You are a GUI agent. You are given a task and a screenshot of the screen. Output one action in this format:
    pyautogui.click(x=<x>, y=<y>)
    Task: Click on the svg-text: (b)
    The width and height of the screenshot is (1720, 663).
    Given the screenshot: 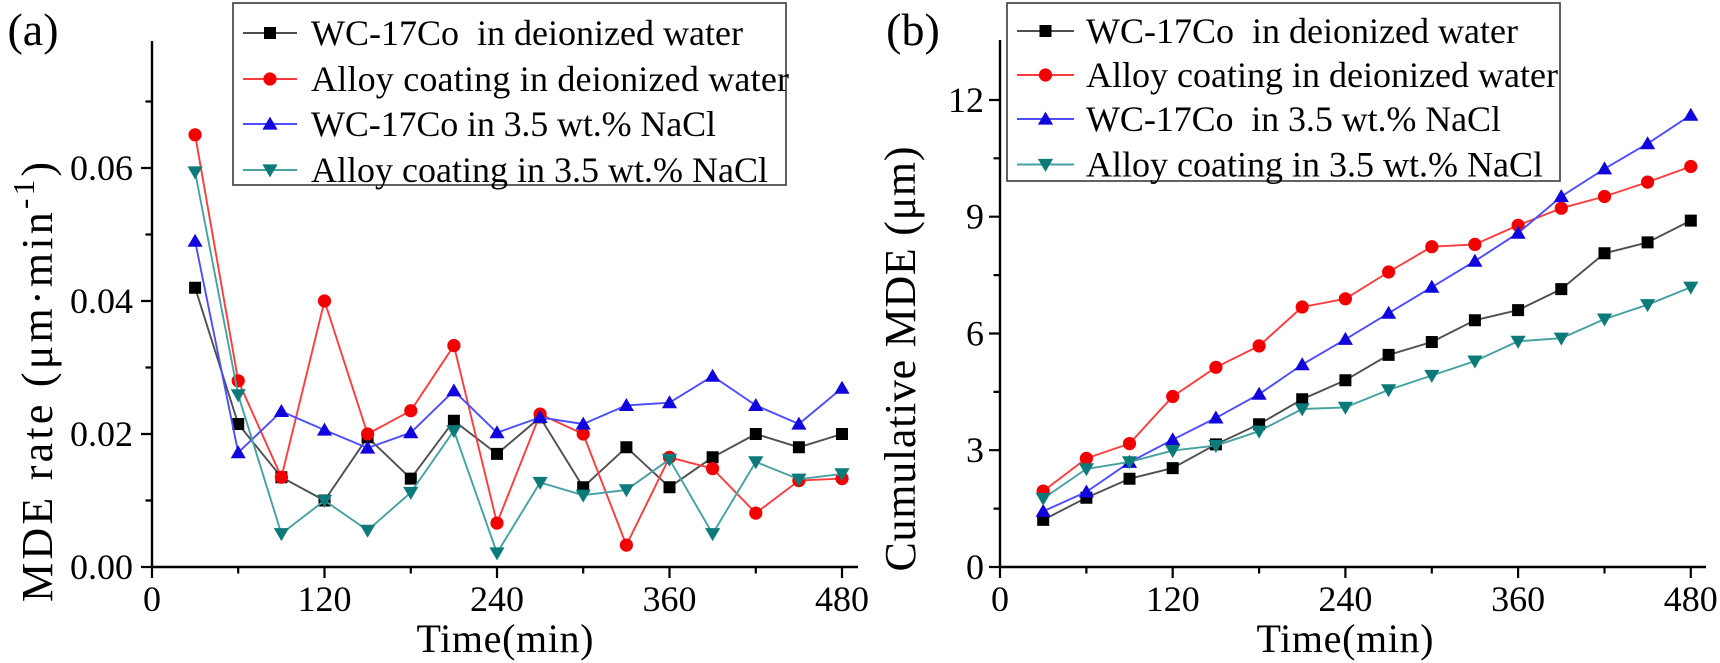 What is the action you would take?
    pyautogui.click(x=913, y=29)
    